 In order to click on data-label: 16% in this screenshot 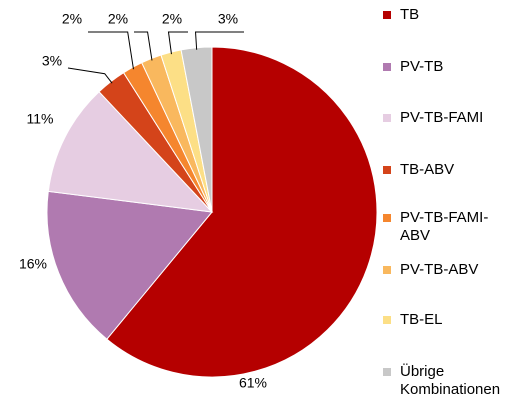, I will do `click(33, 264)`.